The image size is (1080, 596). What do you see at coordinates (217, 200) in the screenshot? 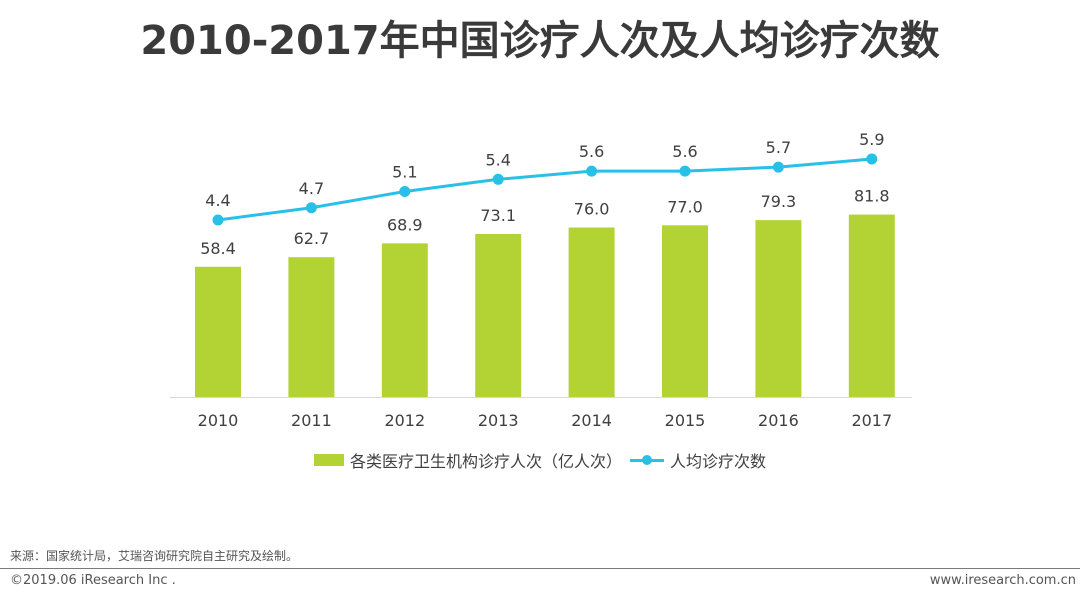
I see `line-label-2010: 4.4` at bounding box center [217, 200].